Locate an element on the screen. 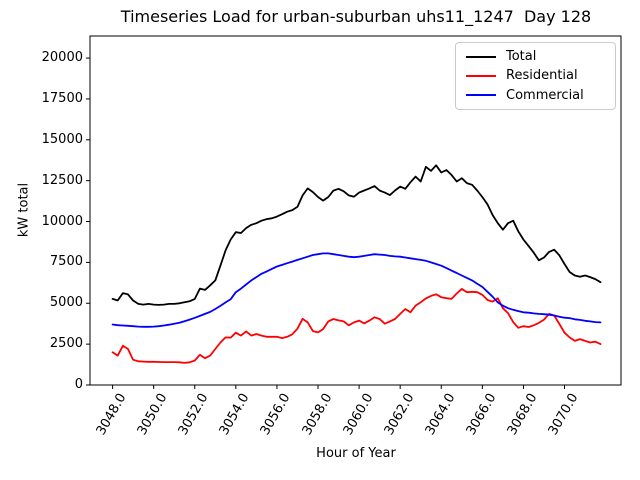  legend-entry-total: Total is located at coordinates (535, 56).